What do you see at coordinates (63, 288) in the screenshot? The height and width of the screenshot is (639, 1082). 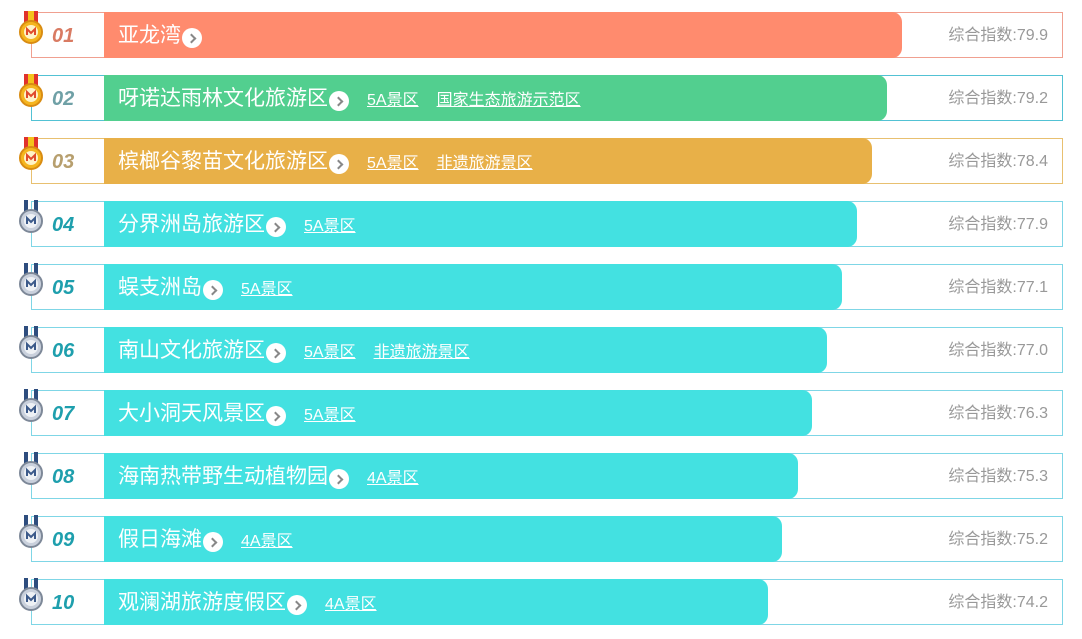 I see `rank-number: 05` at bounding box center [63, 288].